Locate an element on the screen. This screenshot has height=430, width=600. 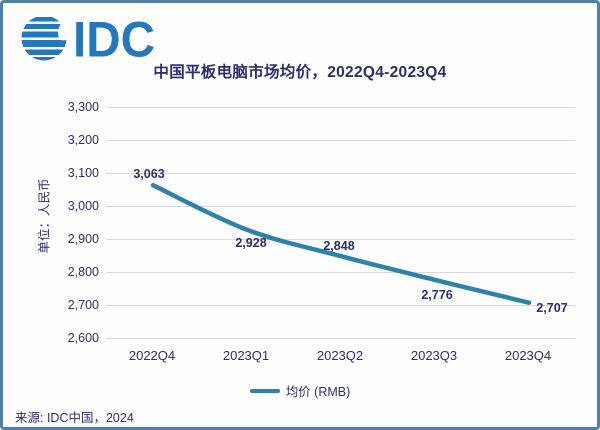
data-label: 2,707 is located at coordinates (552, 308).